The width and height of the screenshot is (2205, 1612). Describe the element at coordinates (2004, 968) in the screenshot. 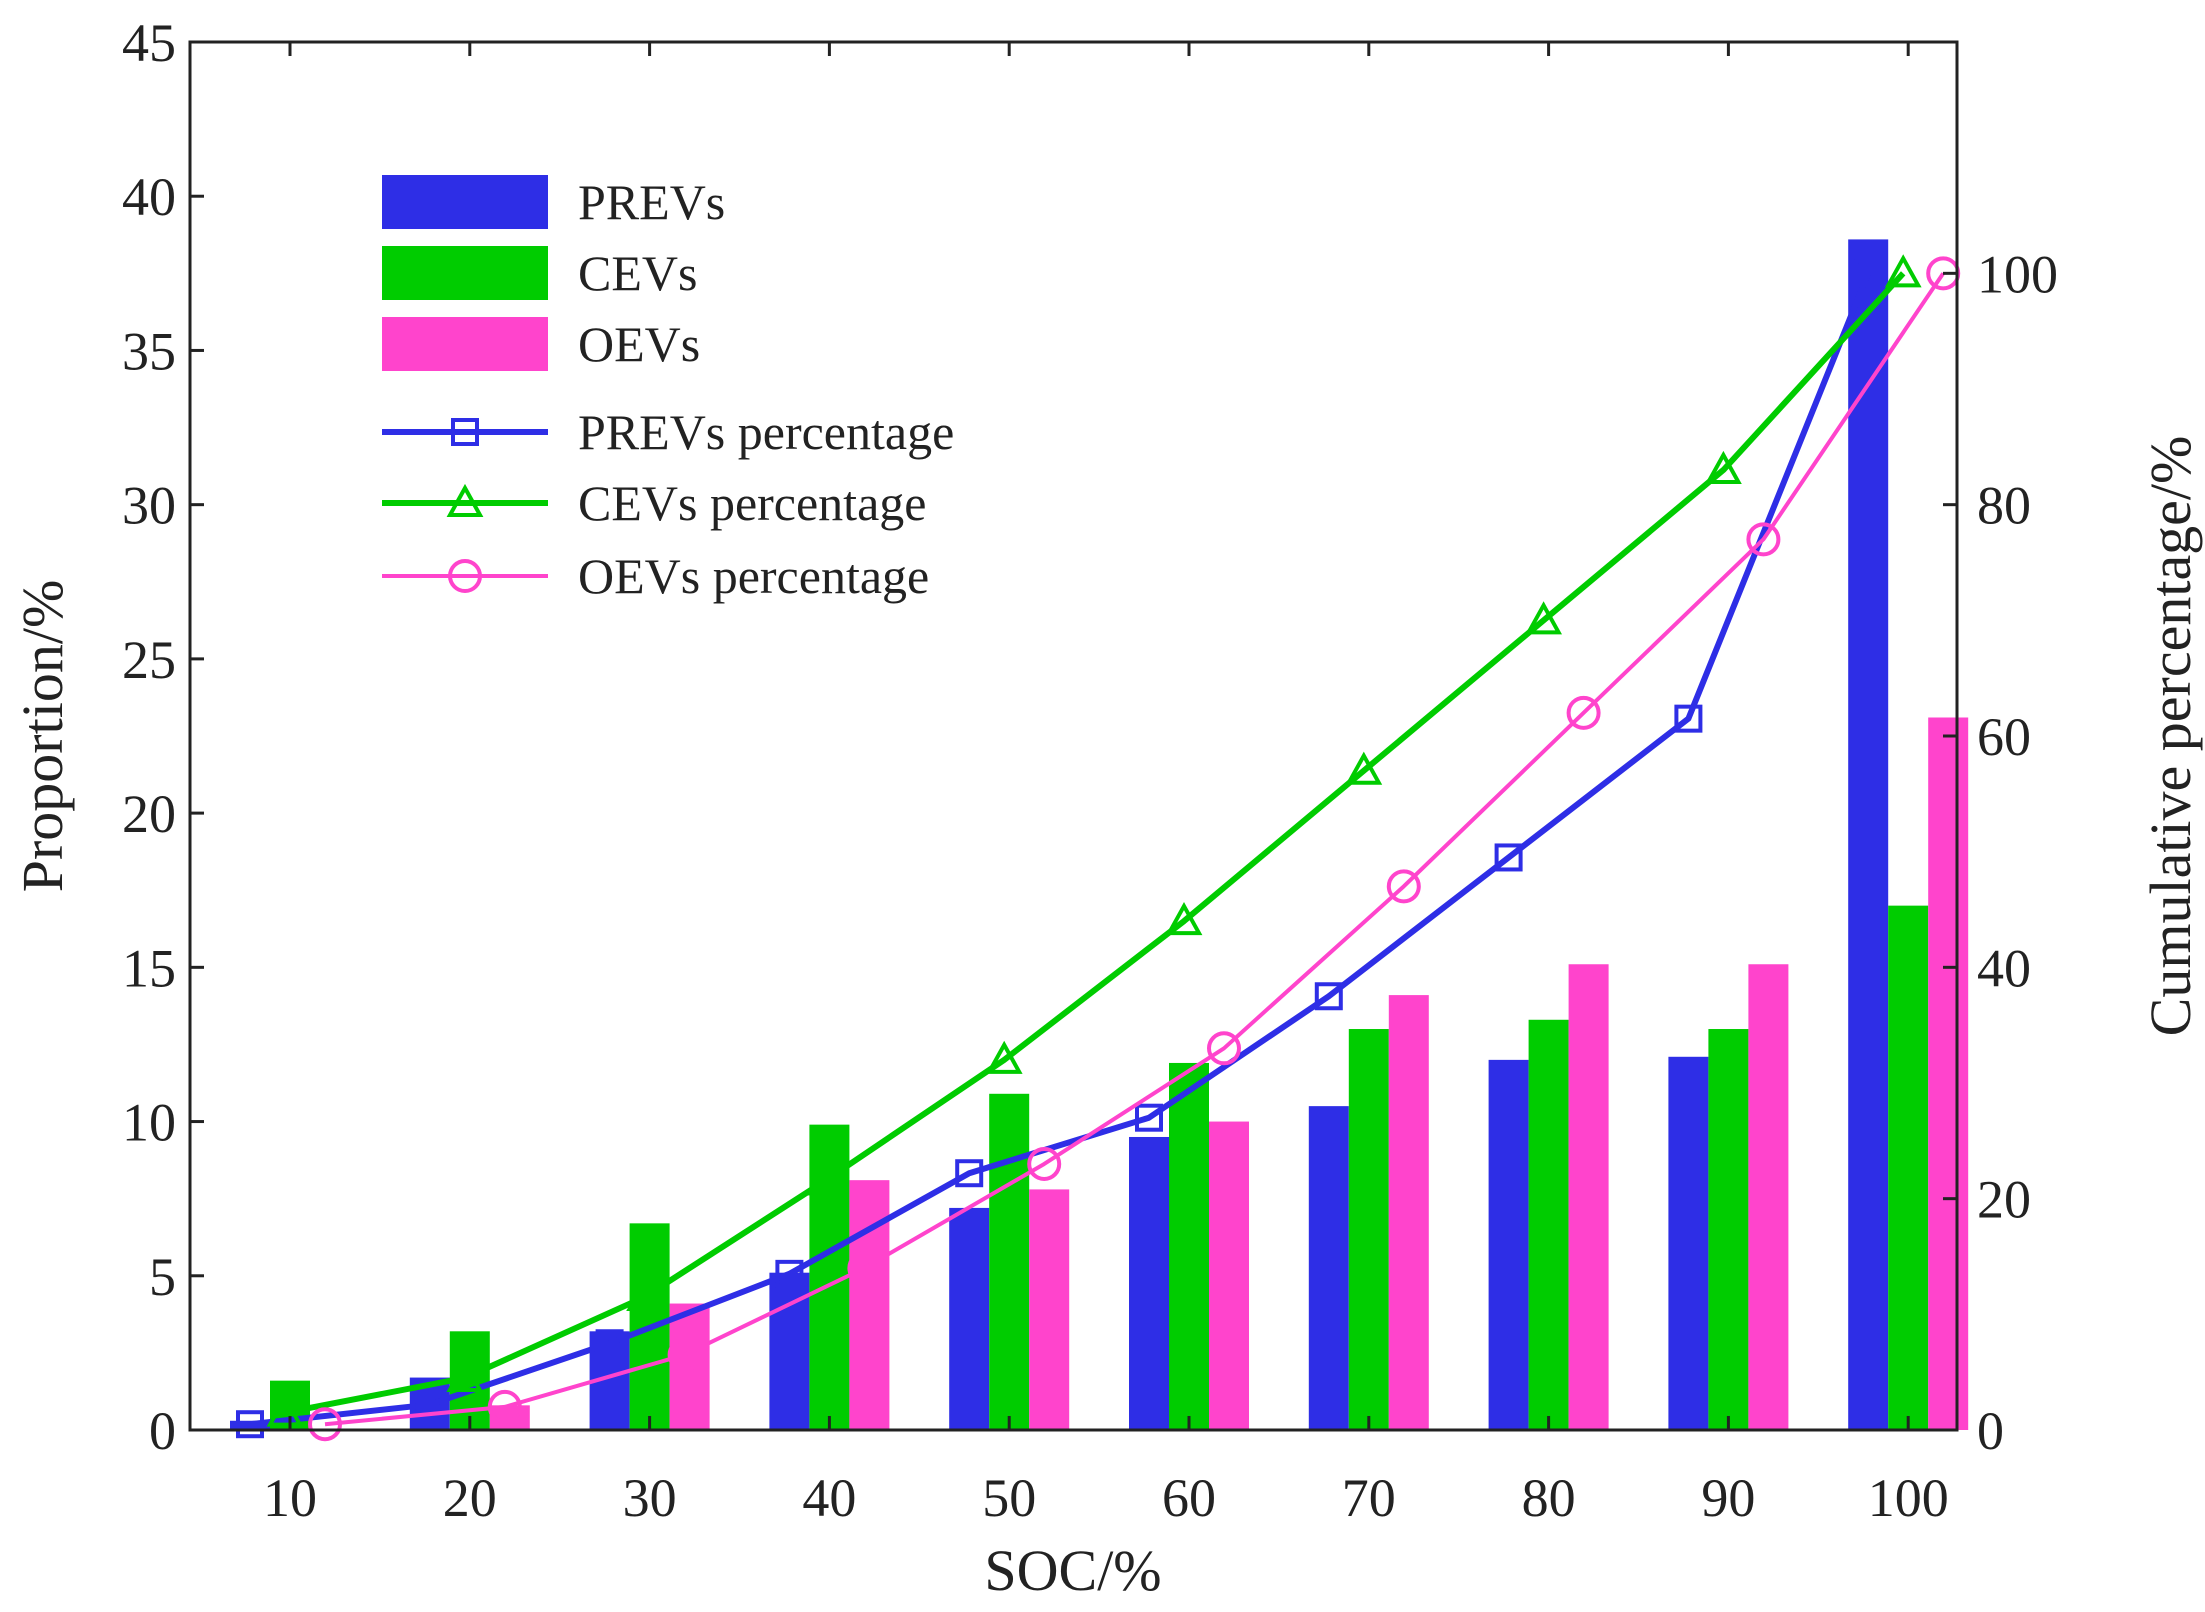

I see `y2-tick-label-40: 40` at that location.